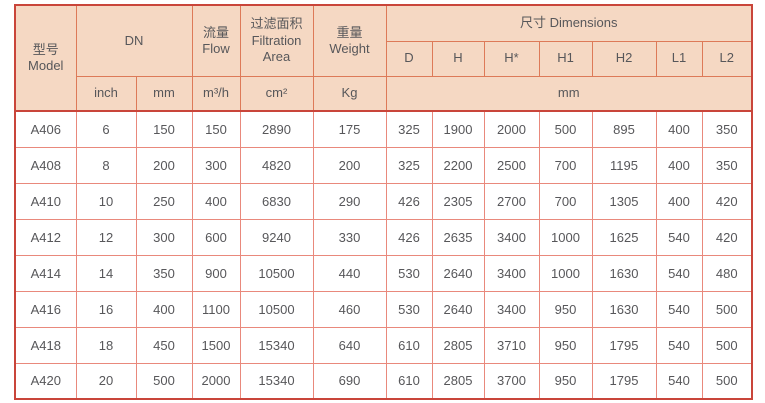  I want to click on cell-area: 10500, so click(276, 273).